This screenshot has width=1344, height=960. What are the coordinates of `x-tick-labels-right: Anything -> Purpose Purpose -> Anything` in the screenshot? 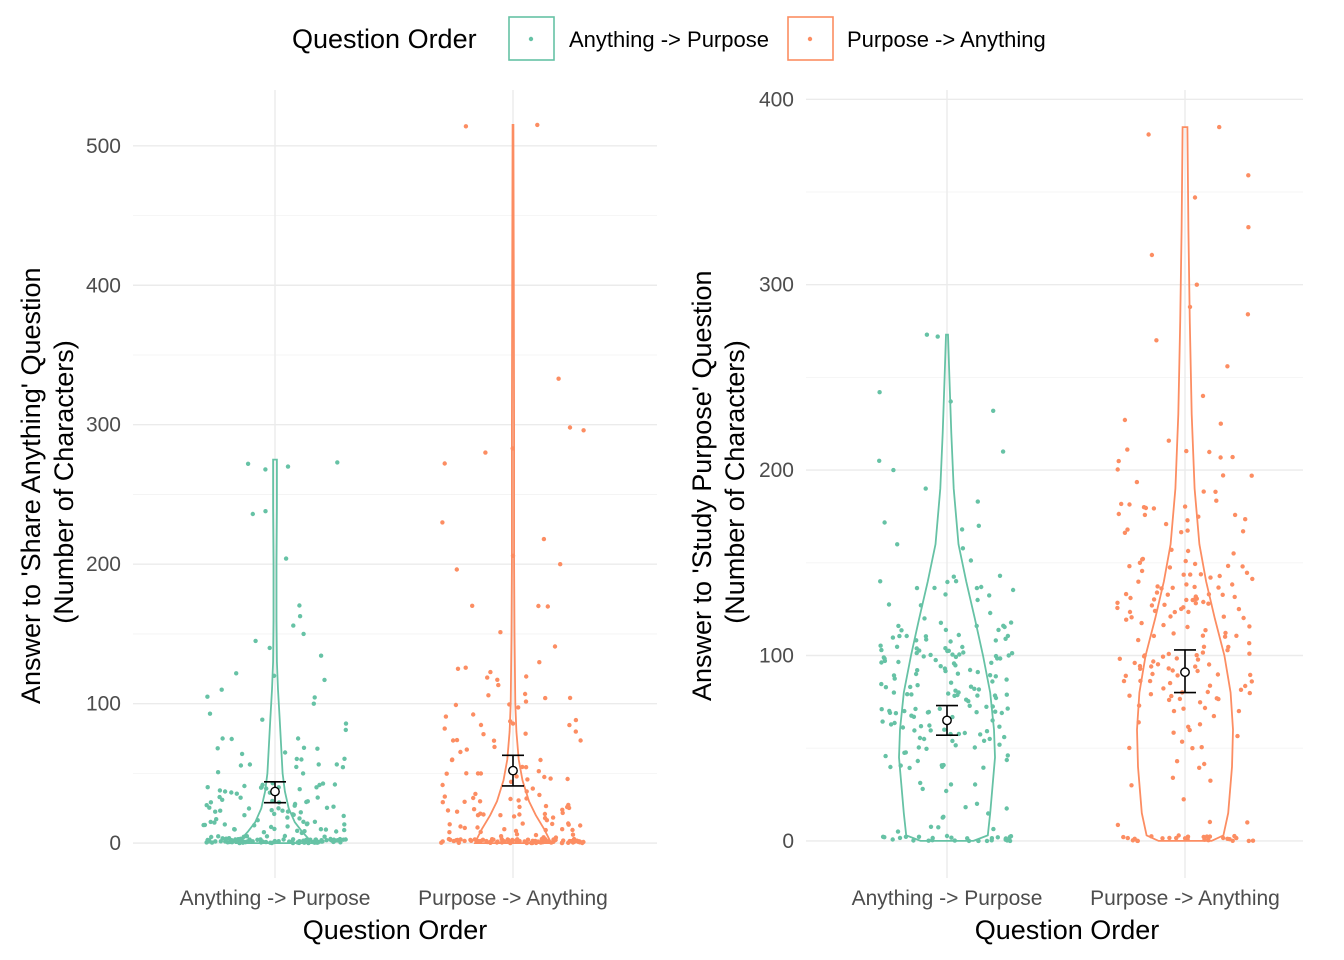 It's located at (1066, 898).